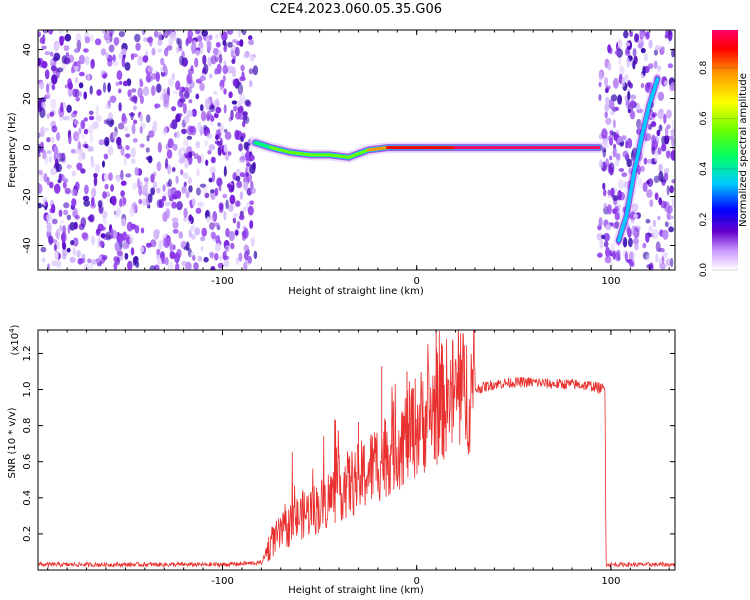 This screenshot has height=600, width=750. I want to click on signal-trace, so click(427, 150).